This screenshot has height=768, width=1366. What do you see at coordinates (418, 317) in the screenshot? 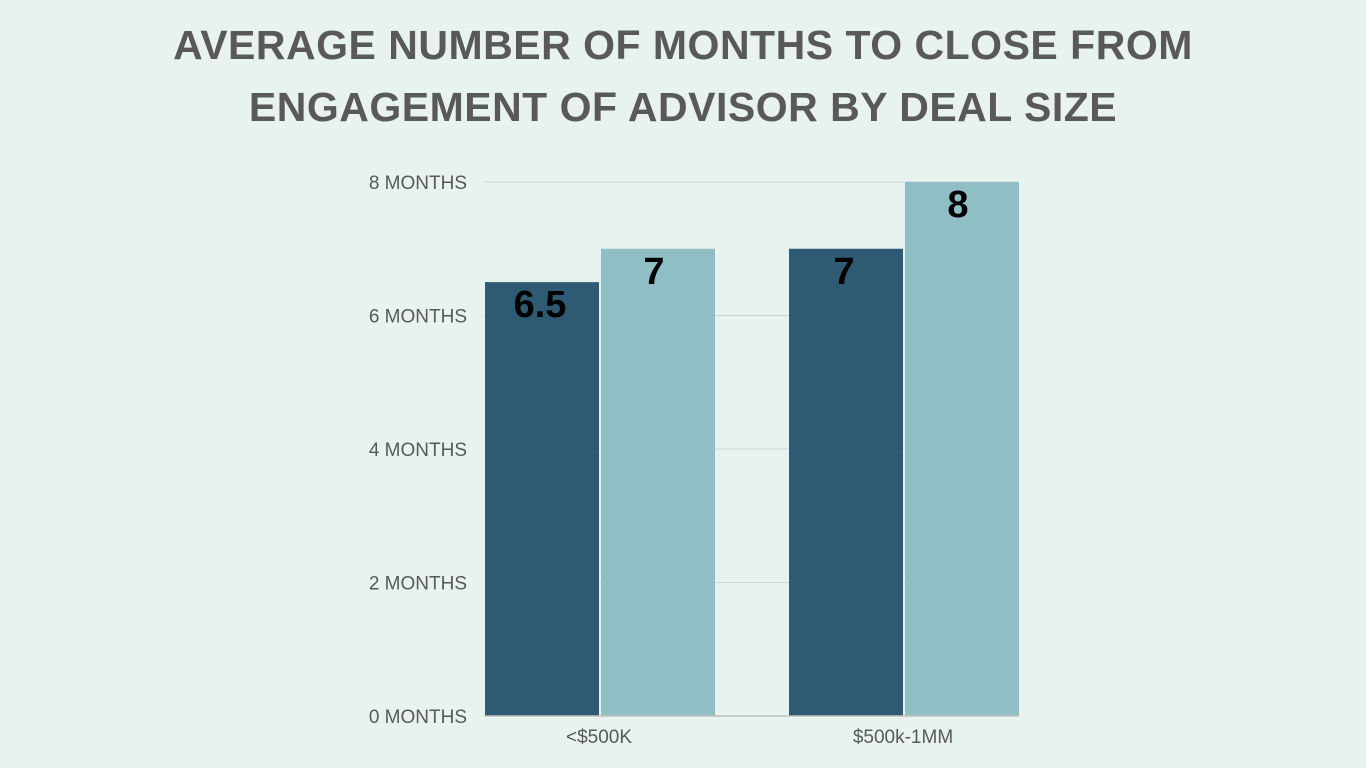
I see `y-tick-label: 6 MONTHS` at bounding box center [418, 317].